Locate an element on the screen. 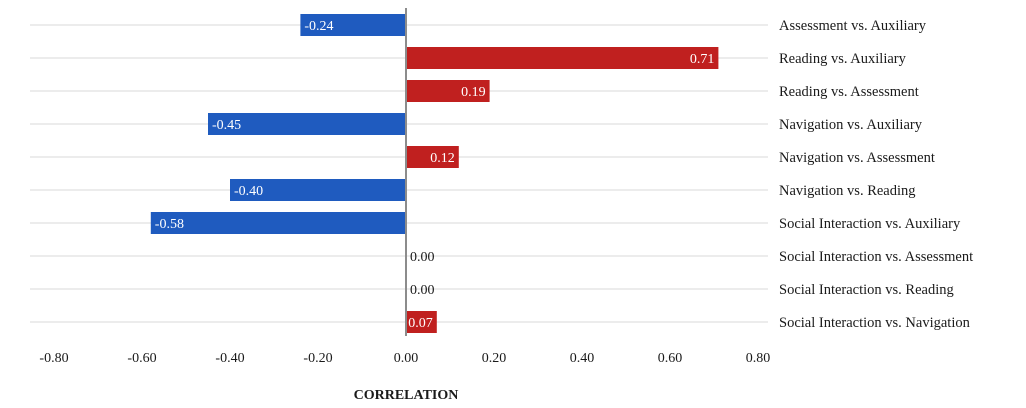 The height and width of the screenshot is (408, 1026). category-label: Social Interaction vs. Navigation is located at coordinates (875, 323).